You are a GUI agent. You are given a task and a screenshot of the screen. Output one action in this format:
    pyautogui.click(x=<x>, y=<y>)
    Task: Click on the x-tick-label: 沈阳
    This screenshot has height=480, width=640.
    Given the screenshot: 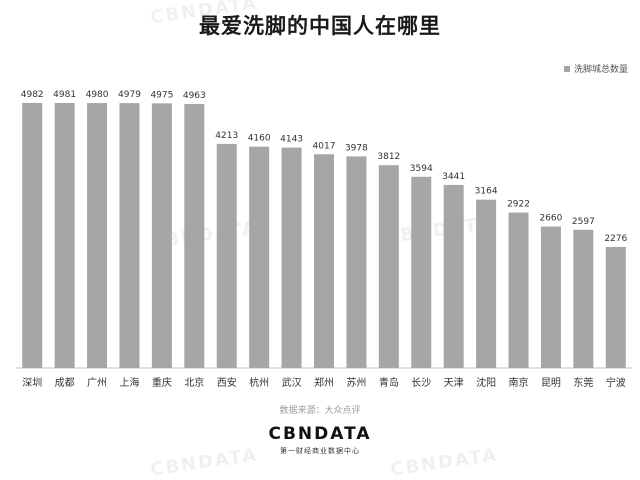 What is the action you would take?
    pyautogui.click(x=486, y=382)
    